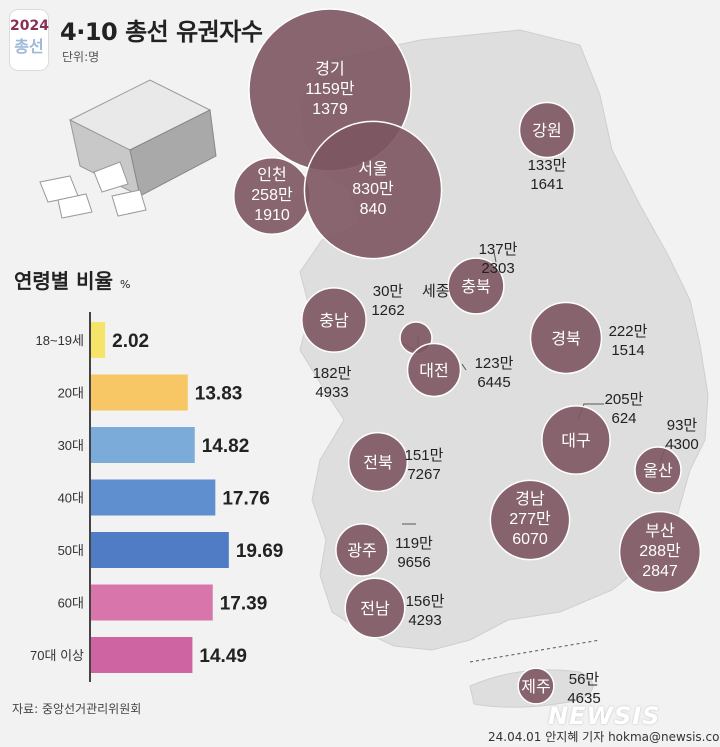 The image size is (720, 747). I want to click on bubble-경북, so click(566, 338).